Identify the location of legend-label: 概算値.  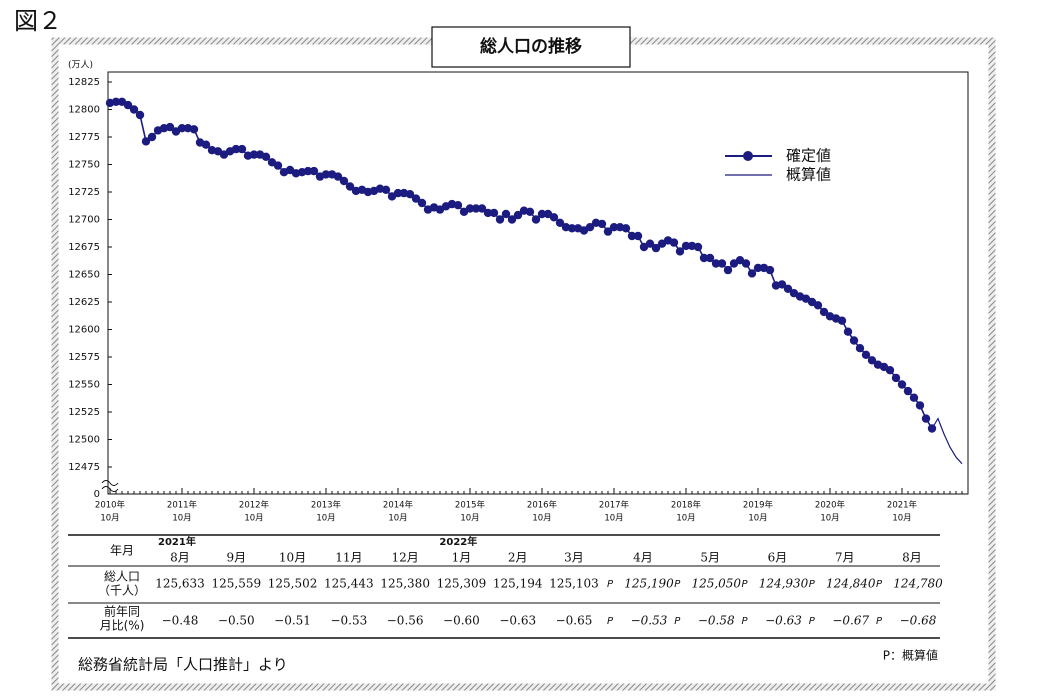
(808, 175).